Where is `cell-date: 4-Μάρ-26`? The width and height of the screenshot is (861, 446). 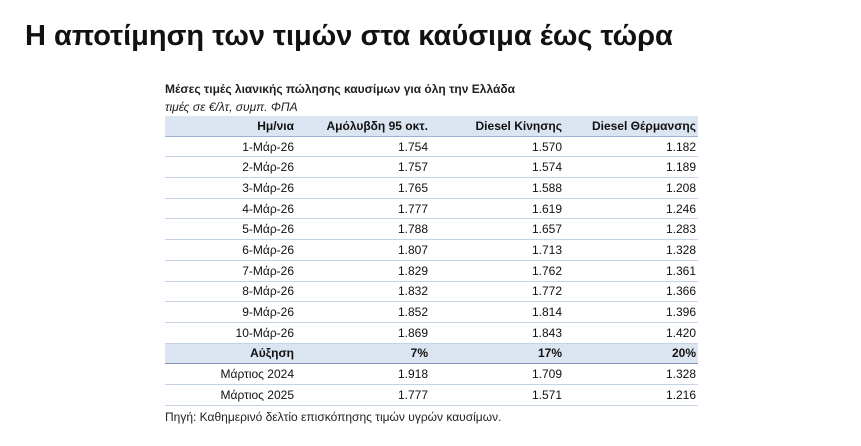
cell-date: 4-Μάρ-26 is located at coordinates (230, 209).